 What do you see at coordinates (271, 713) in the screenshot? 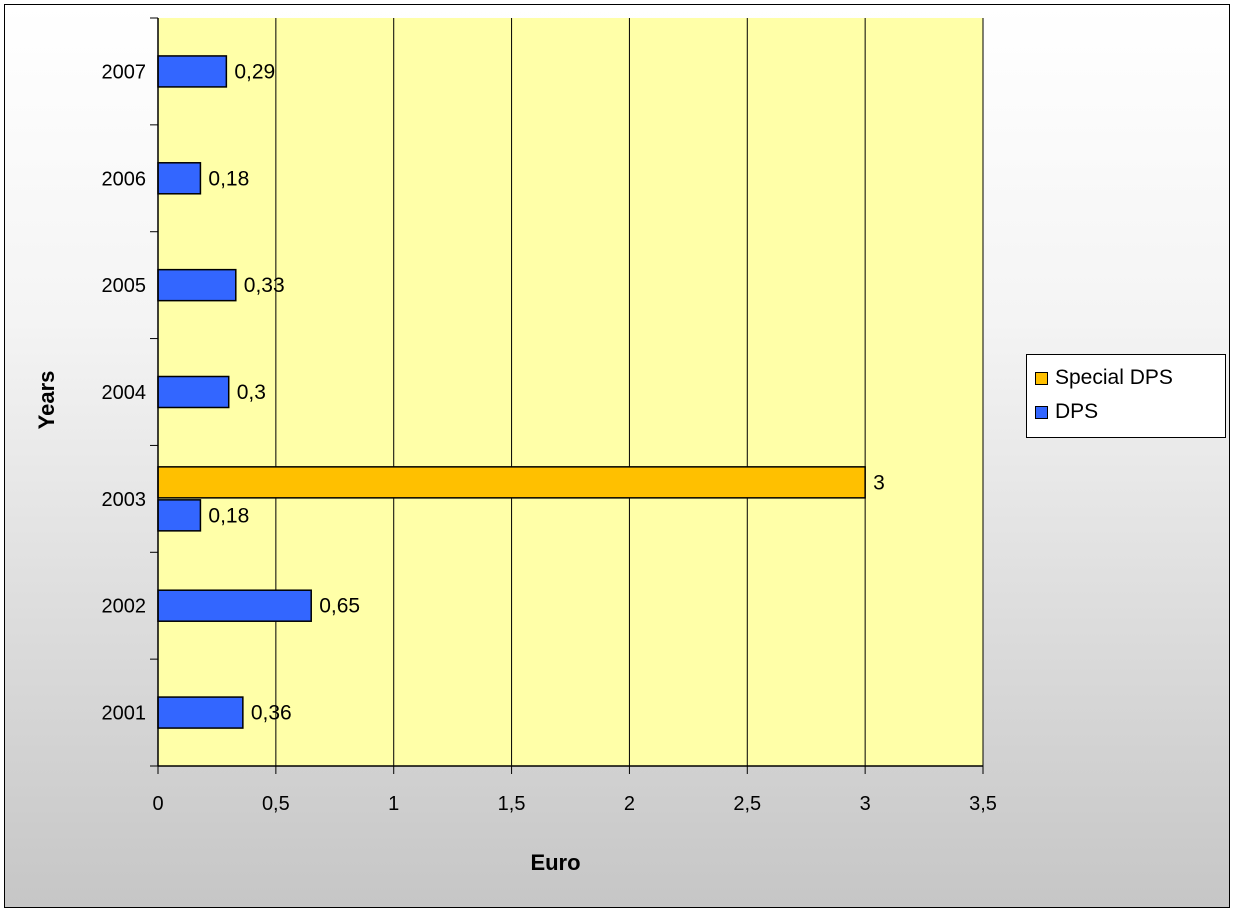
I see `data-label-dps-2001: 0,36` at bounding box center [271, 713].